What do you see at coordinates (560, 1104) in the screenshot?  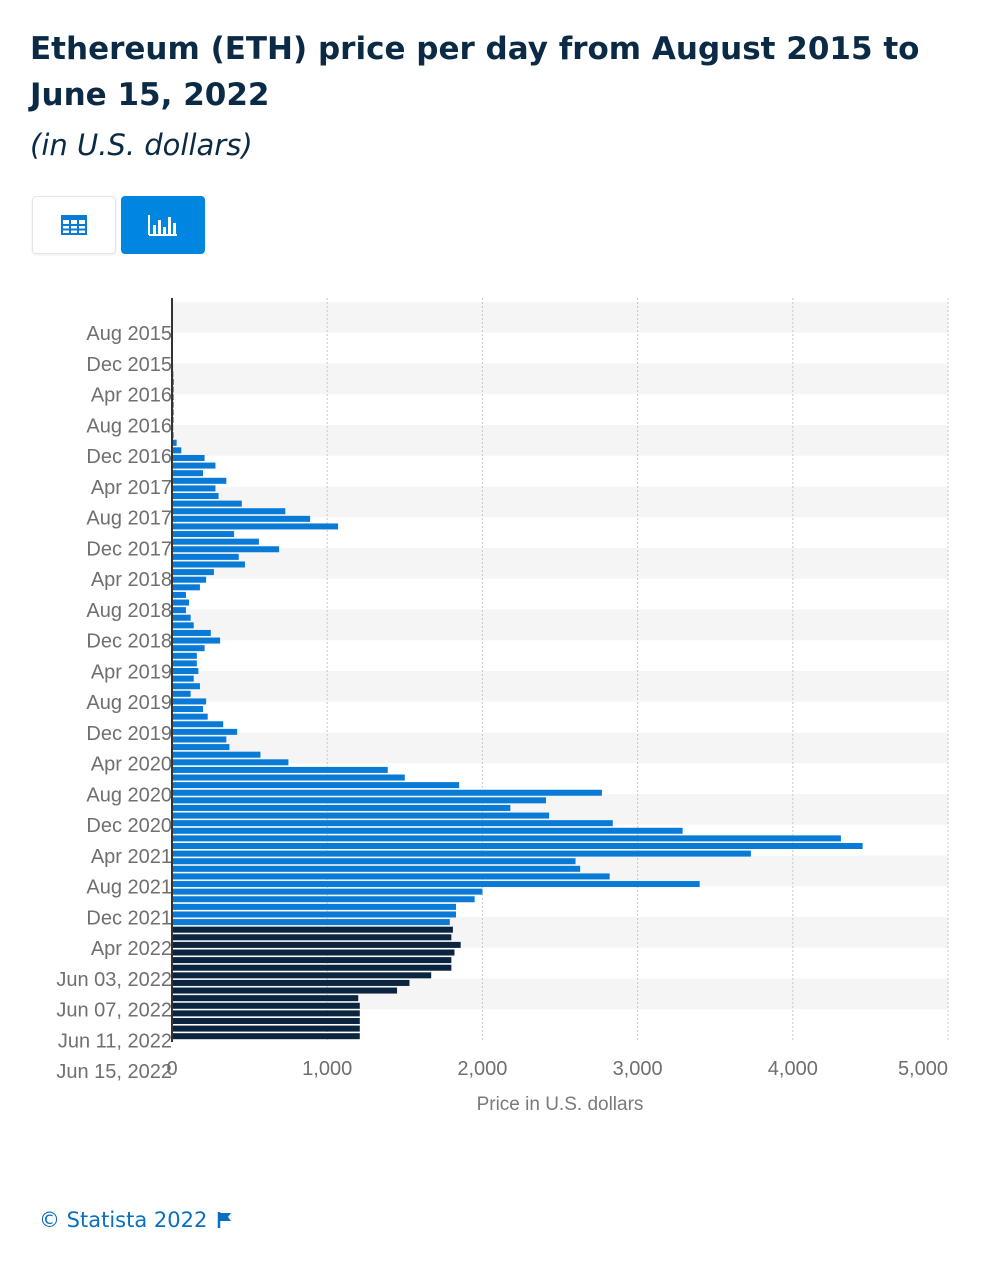 I see `x-axis-label: Price in U.S. dollars` at bounding box center [560, 1104].